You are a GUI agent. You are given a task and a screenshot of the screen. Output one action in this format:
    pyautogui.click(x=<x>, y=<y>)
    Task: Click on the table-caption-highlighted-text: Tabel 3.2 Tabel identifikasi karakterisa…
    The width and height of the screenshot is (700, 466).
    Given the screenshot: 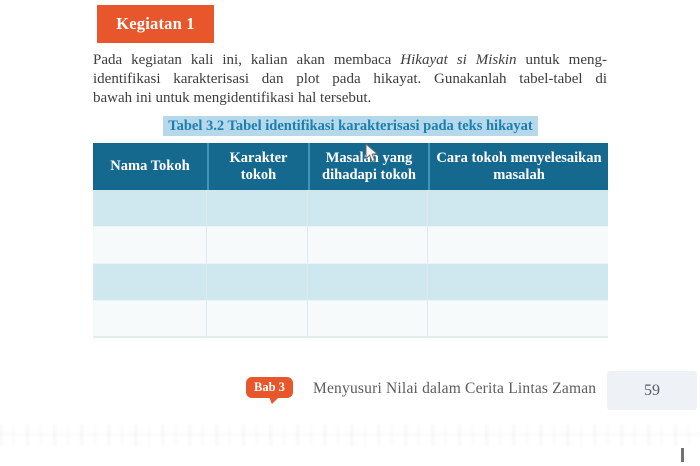 What is the action you would take?
    pyautogui.click(x=350, y=126)
    